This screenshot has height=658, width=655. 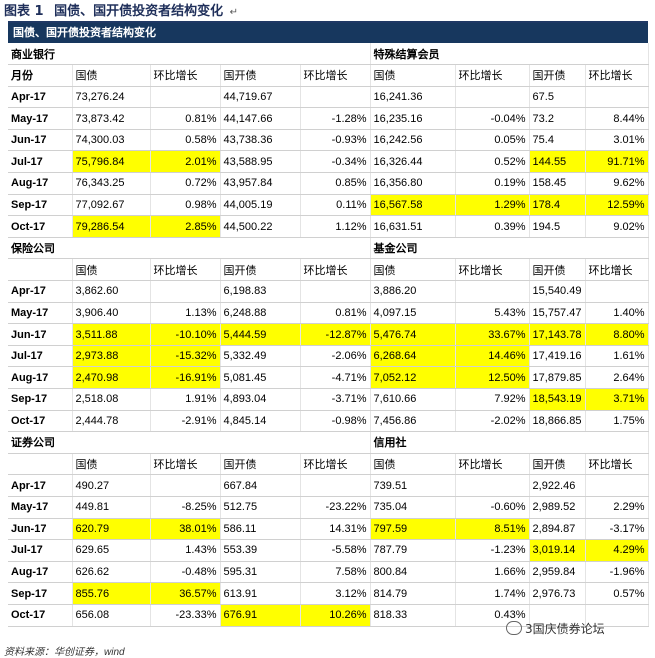 I want to click on value-cell: 3,906.40, so click(x=111, y=313).